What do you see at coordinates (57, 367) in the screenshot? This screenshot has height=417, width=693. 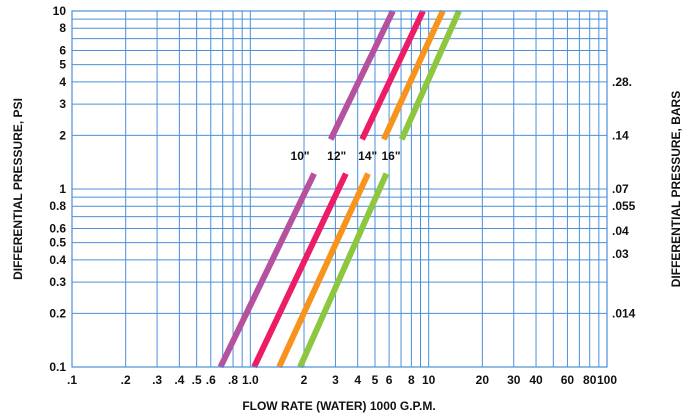 I see `y-tick-label: 0.1` at bounding box center [57, 367].